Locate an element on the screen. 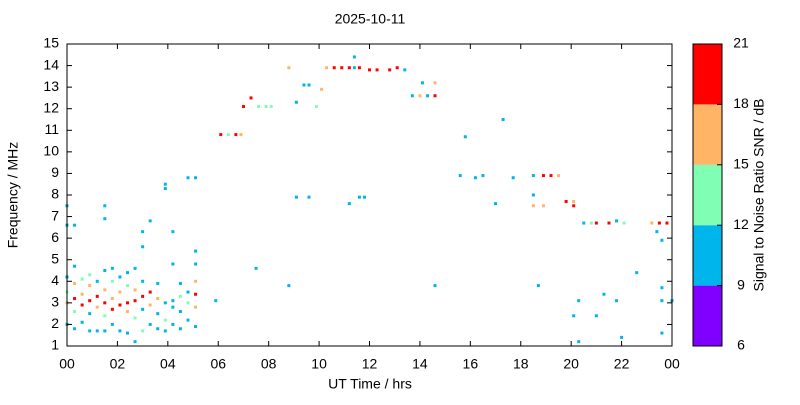 The width and height of the screenshot is (800, 405). x-tick-label: 04 is located at coordinates (168, 364).